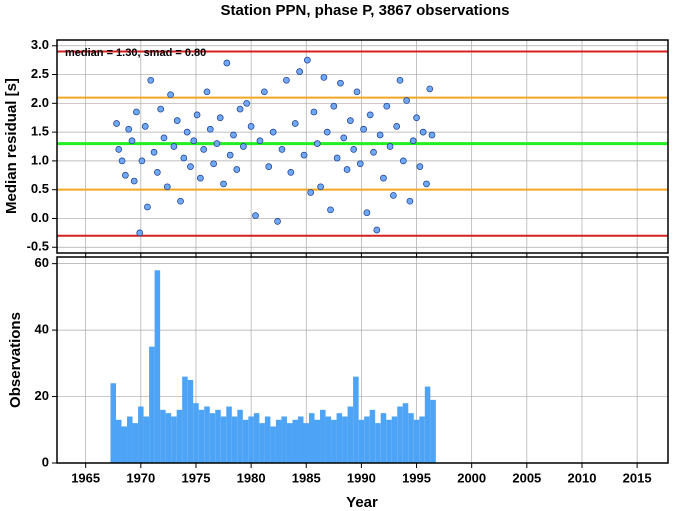 This screenshot has width=678, height=511. I want to click on y-tick-label: 0, so click(45, 461).